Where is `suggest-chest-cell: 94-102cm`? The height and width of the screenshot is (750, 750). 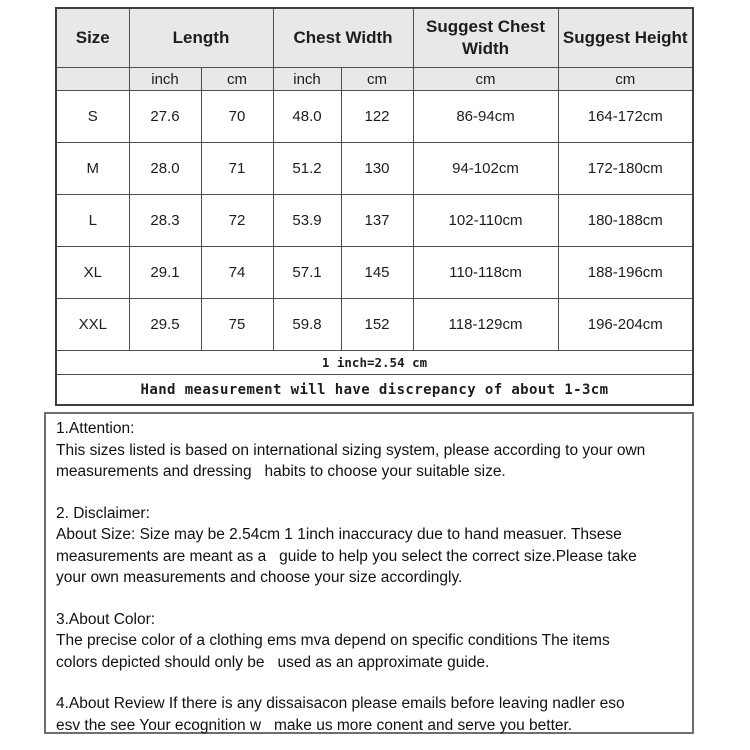 suggest-chest-cell: 94-102cm is located at coordinates (485, 168).